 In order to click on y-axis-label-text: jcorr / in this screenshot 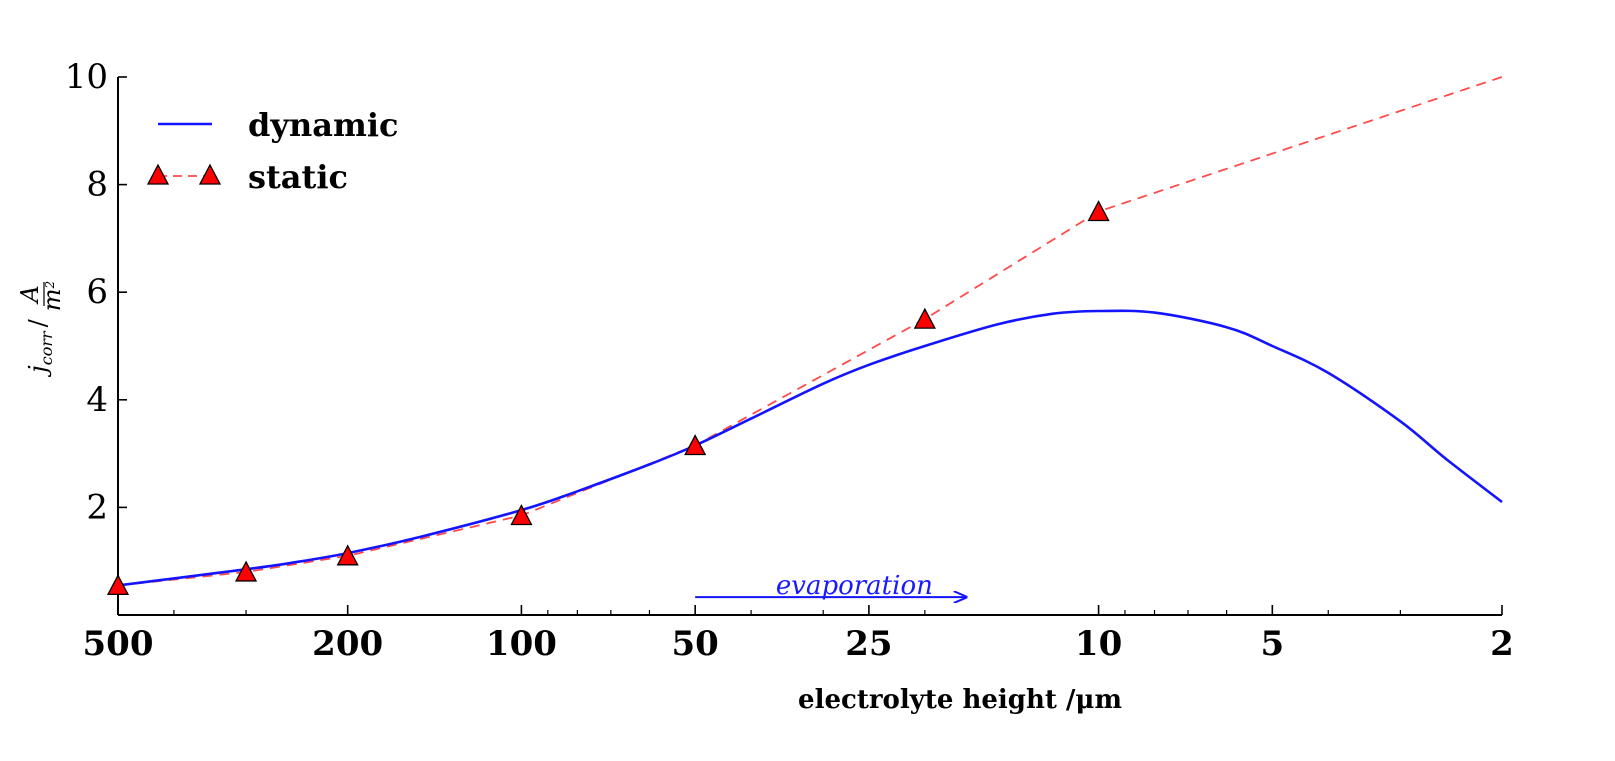, I will do `click(40, 347)`.